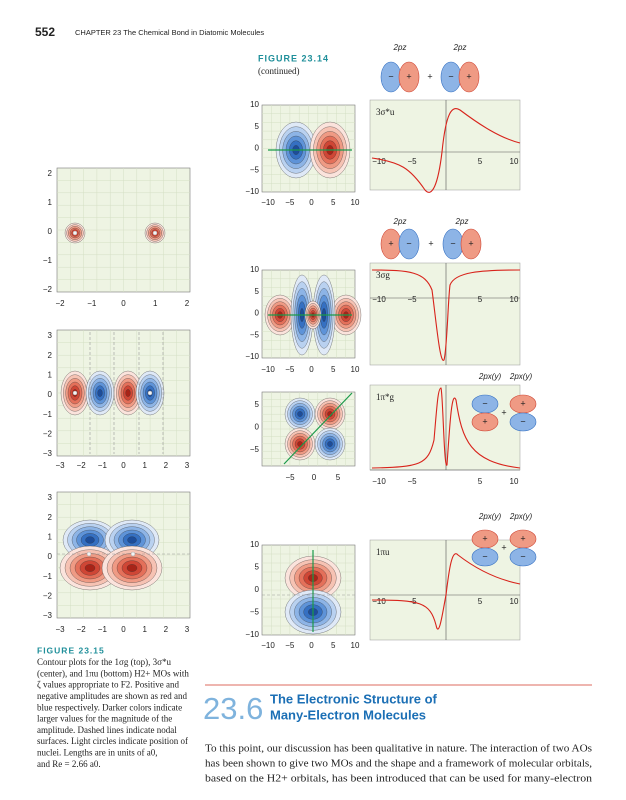 Image resolution: width=626 pixels, height=800 pixels. What do you see at coordinates (318, 428) in the screenshot?
I see `axis-arrow` at bounding box center [318, 428].